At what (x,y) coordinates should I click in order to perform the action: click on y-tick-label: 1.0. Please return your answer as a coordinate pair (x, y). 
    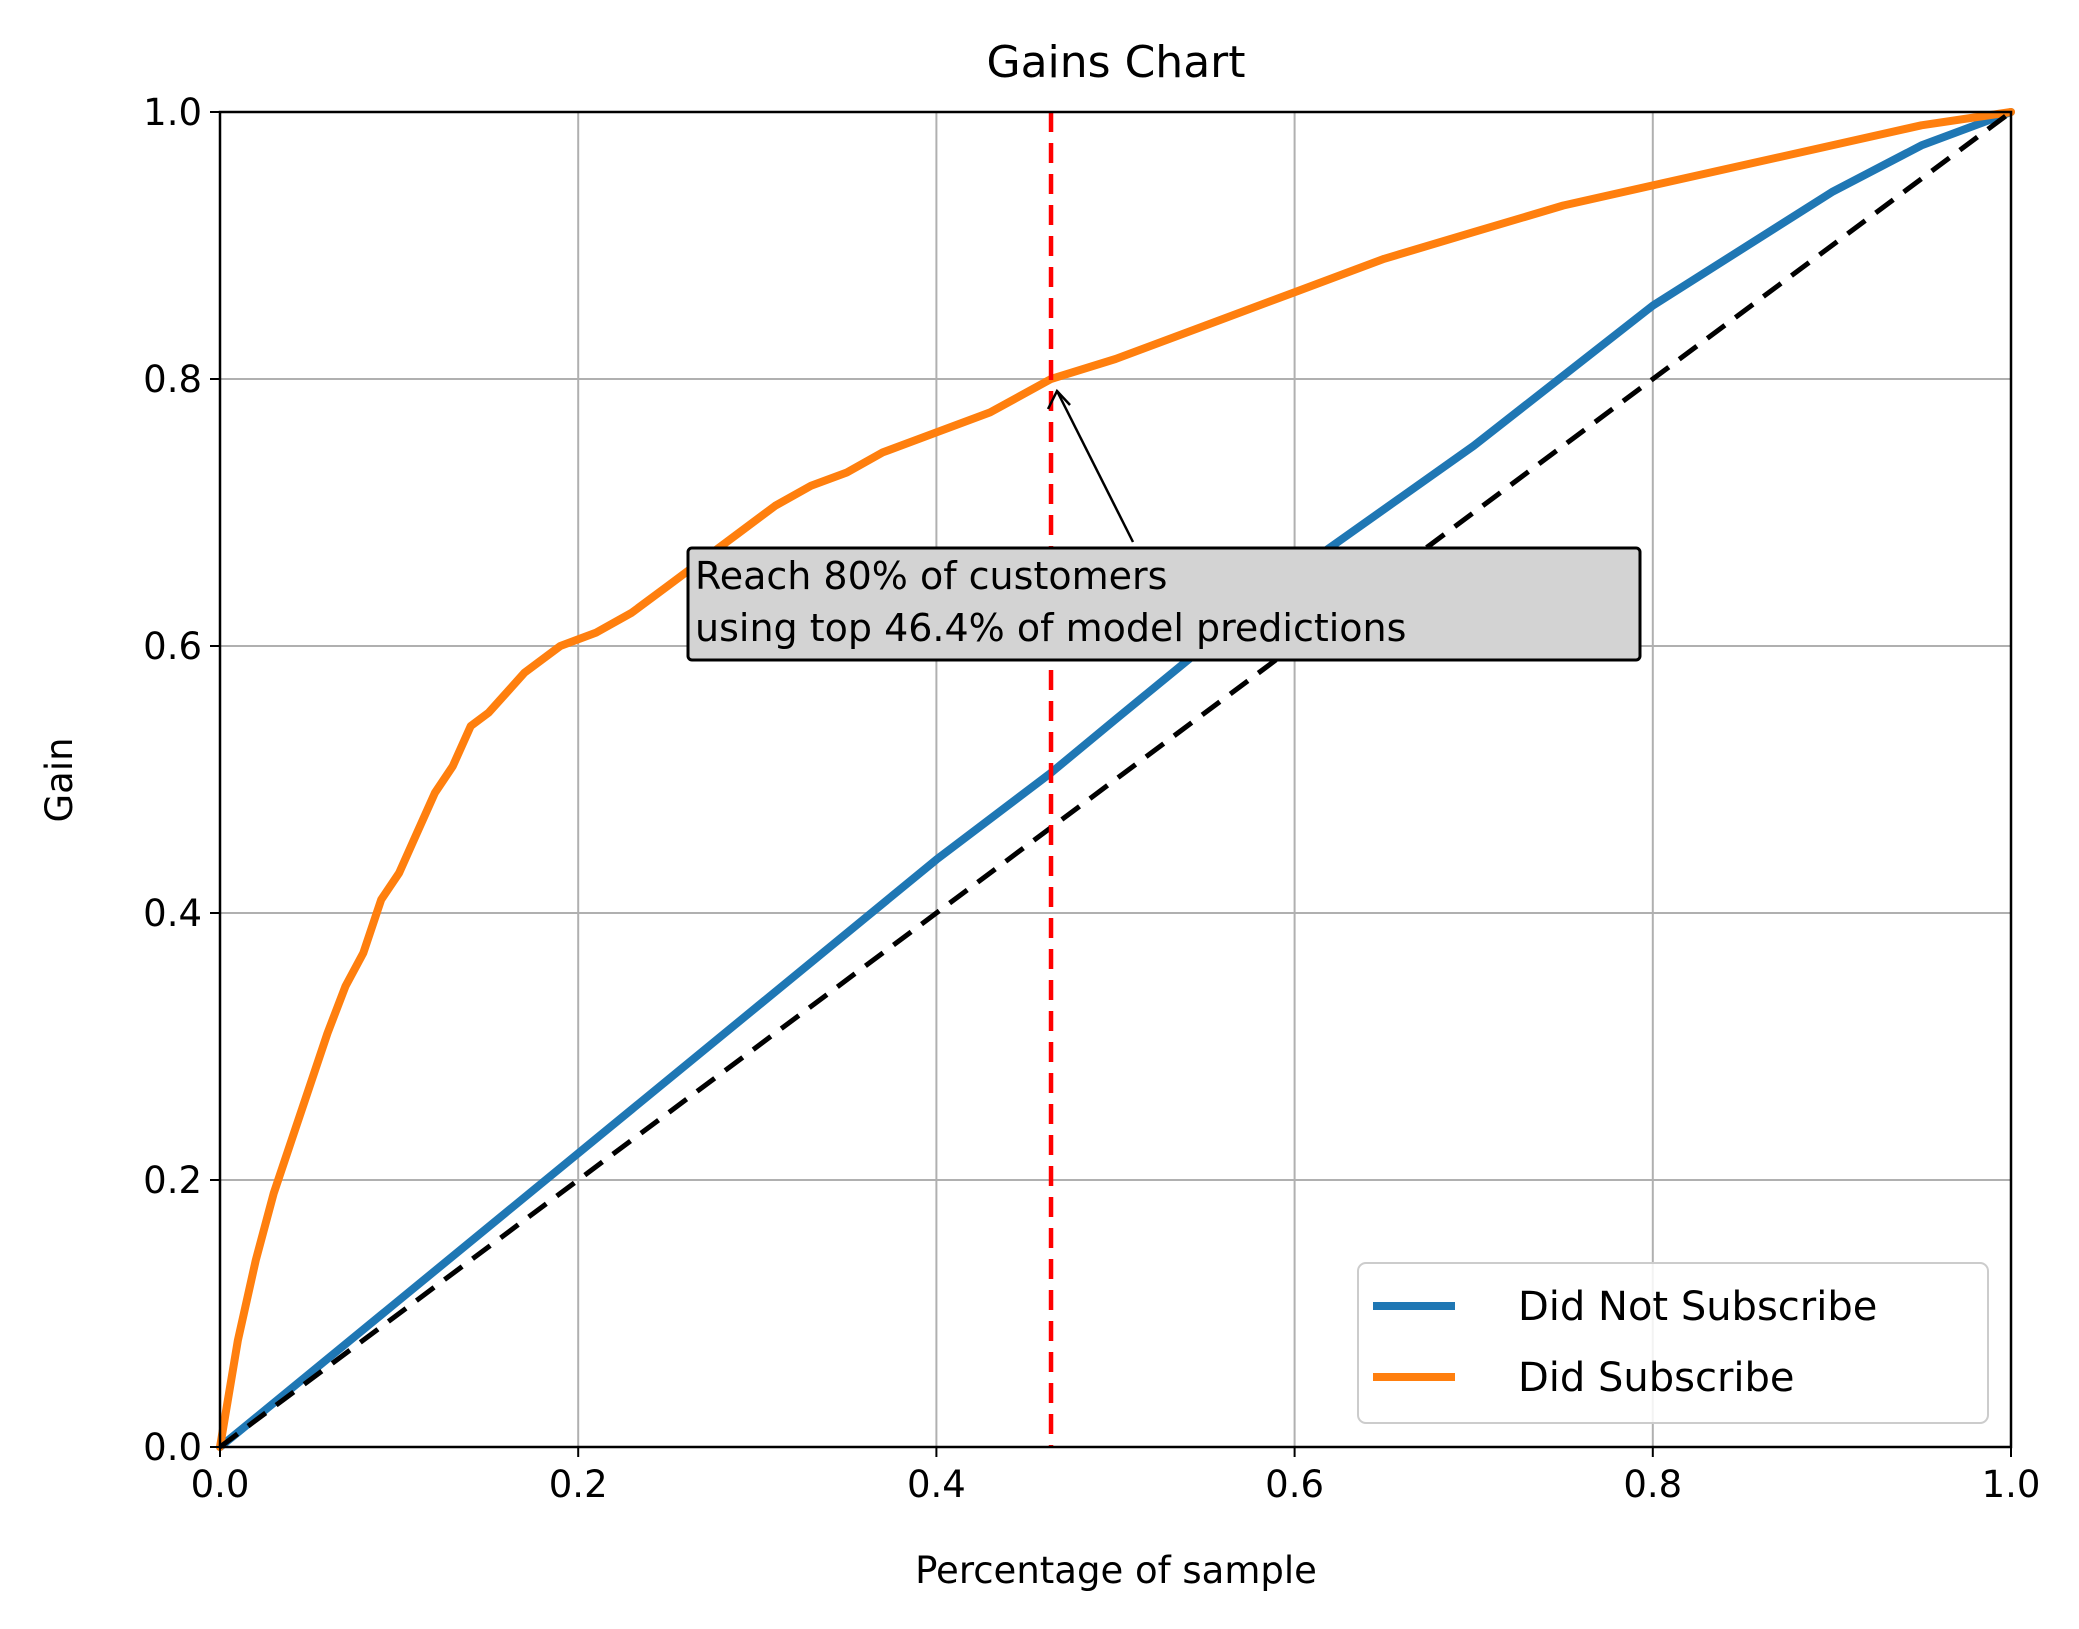
    Looking at the image, I should click on (172, 112).